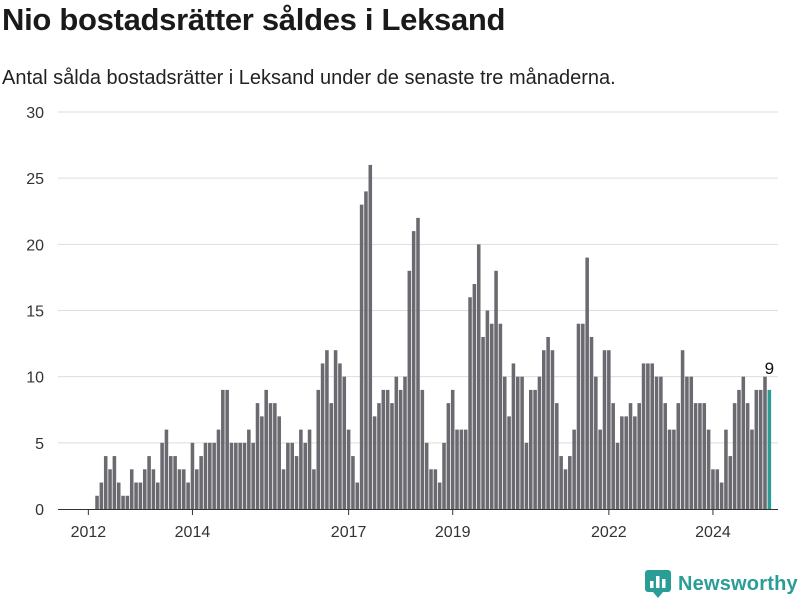  What do you see at coordinates (609, 532) in the screenshot?
I see `x-tick-label: 2022` at bounding box center [609, 532].